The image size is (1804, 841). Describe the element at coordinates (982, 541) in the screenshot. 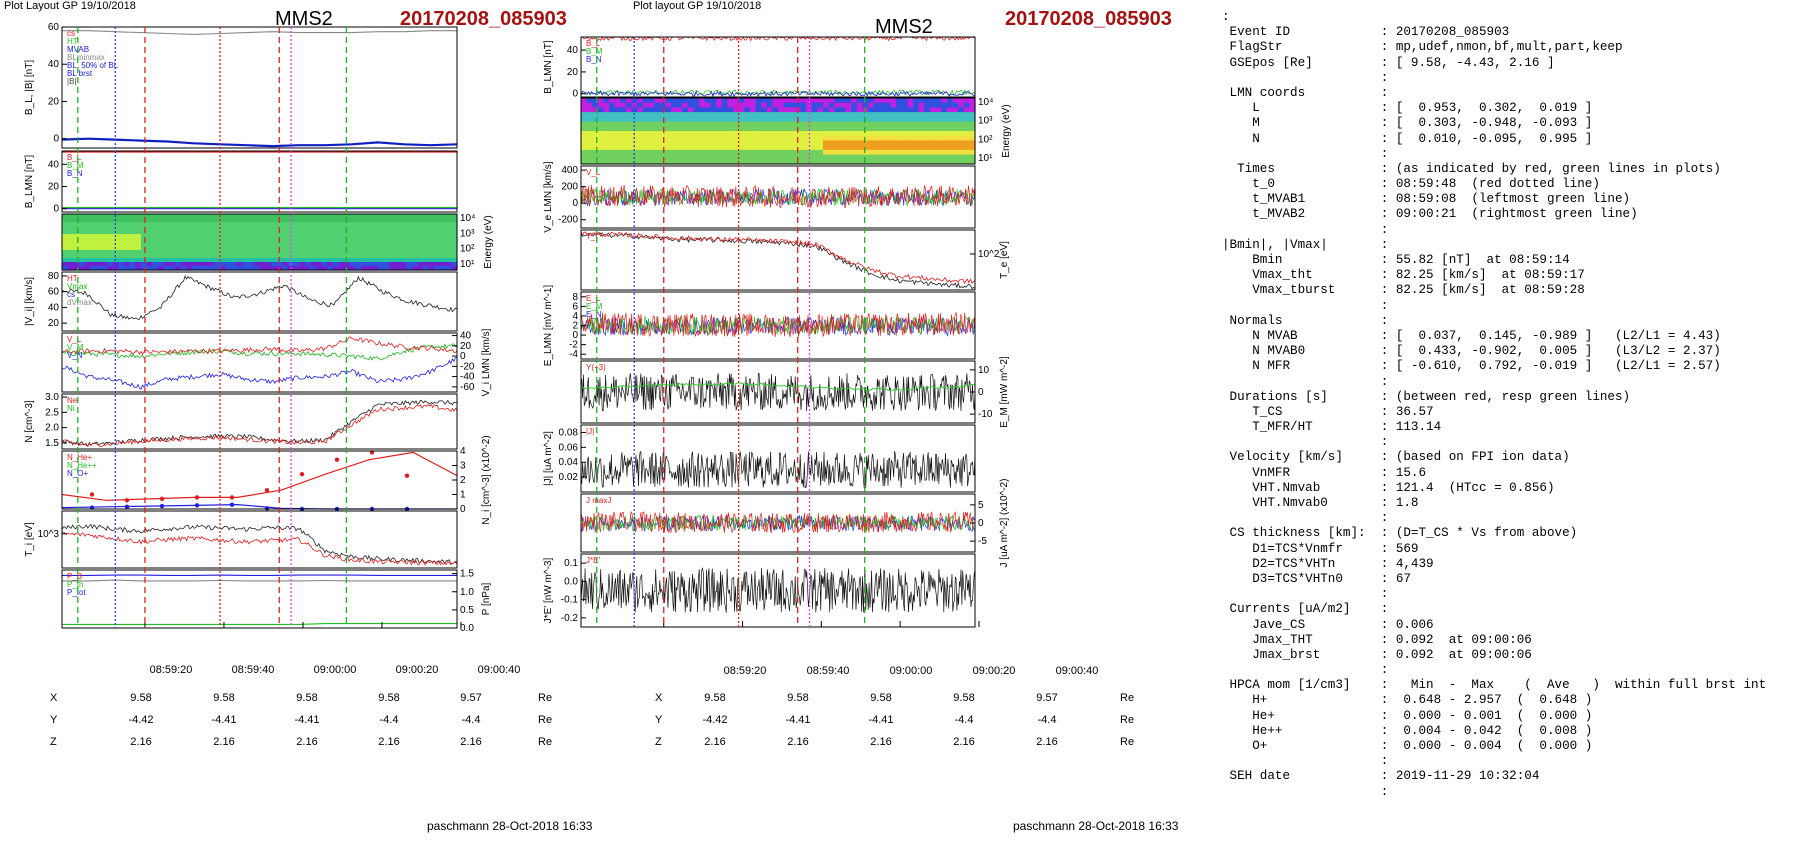

I see `y-tick-label: -5` at that location.